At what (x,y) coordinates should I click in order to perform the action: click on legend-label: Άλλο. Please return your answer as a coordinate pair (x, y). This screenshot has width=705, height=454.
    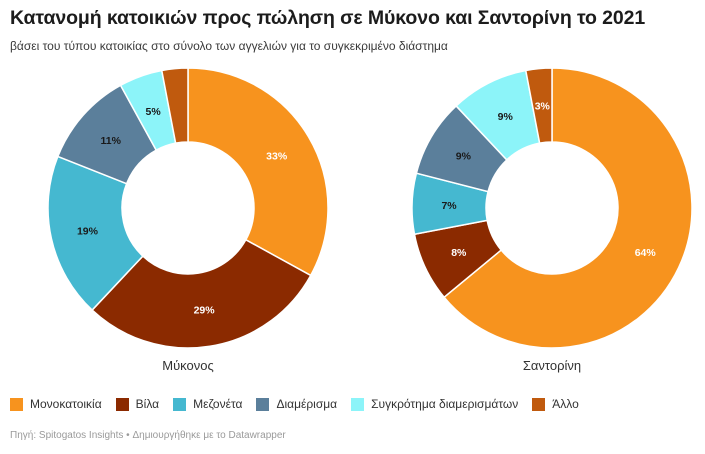
    Looking at the image, I should click on (565, 404).